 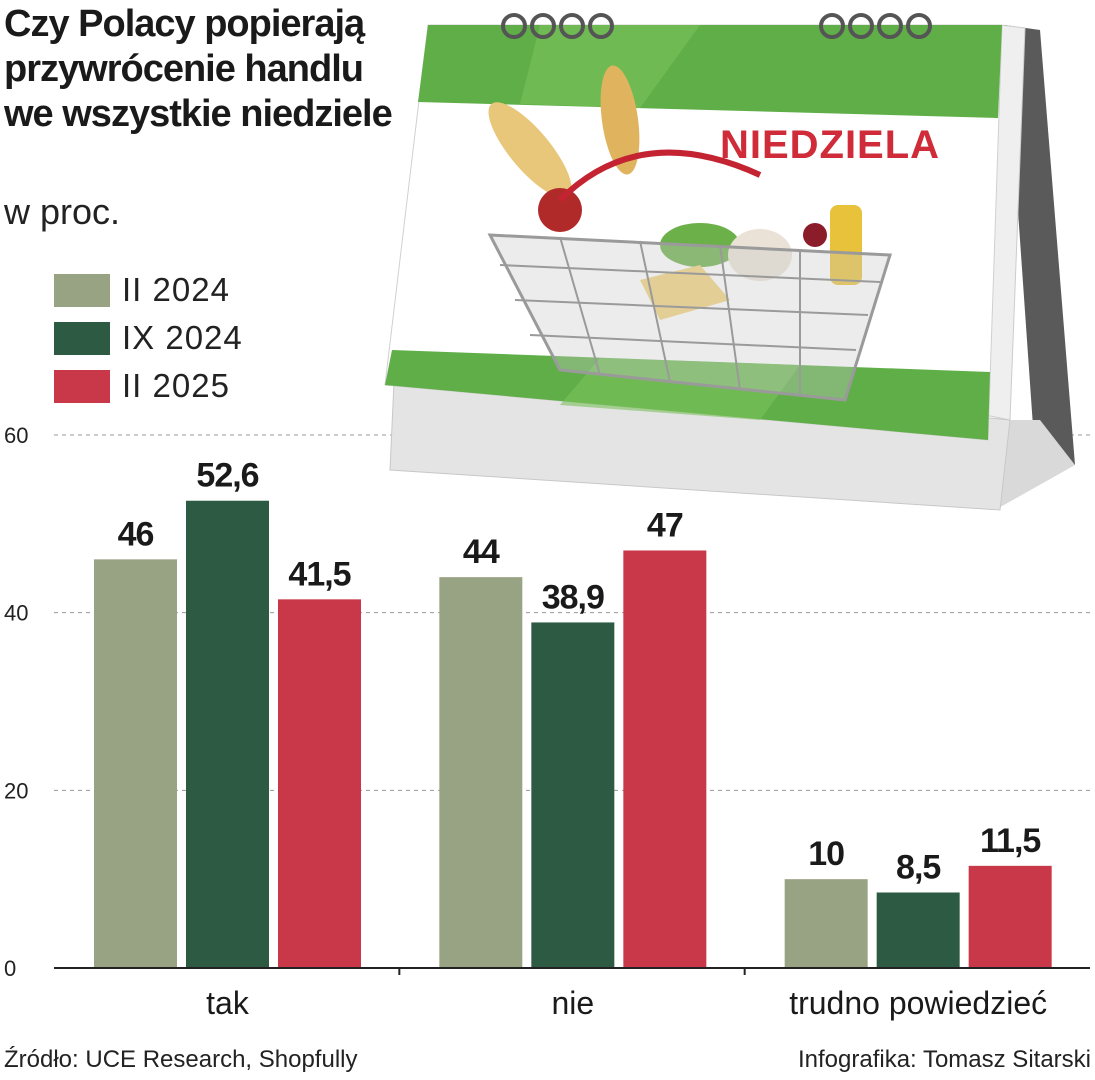 What do you see at coordinates (16, 613) in the screenshot?
I see `y-tick-label: 40` at bounding box center [16, 613].